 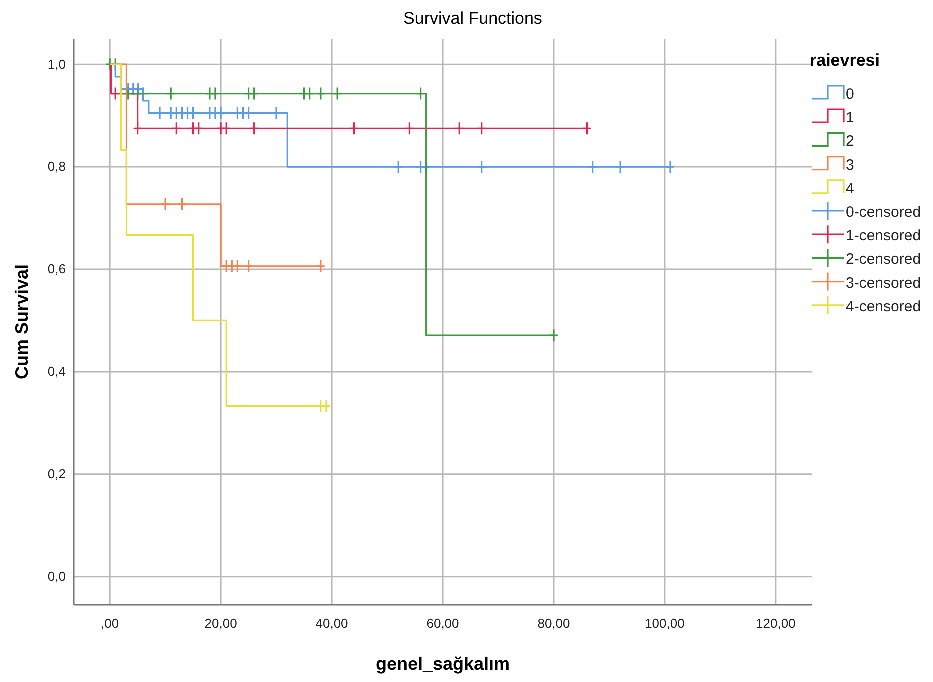 What do you see at coordinates (850, 118) in the screenshot?
I see `legend-label: 1` at bounding box center [850, 118].